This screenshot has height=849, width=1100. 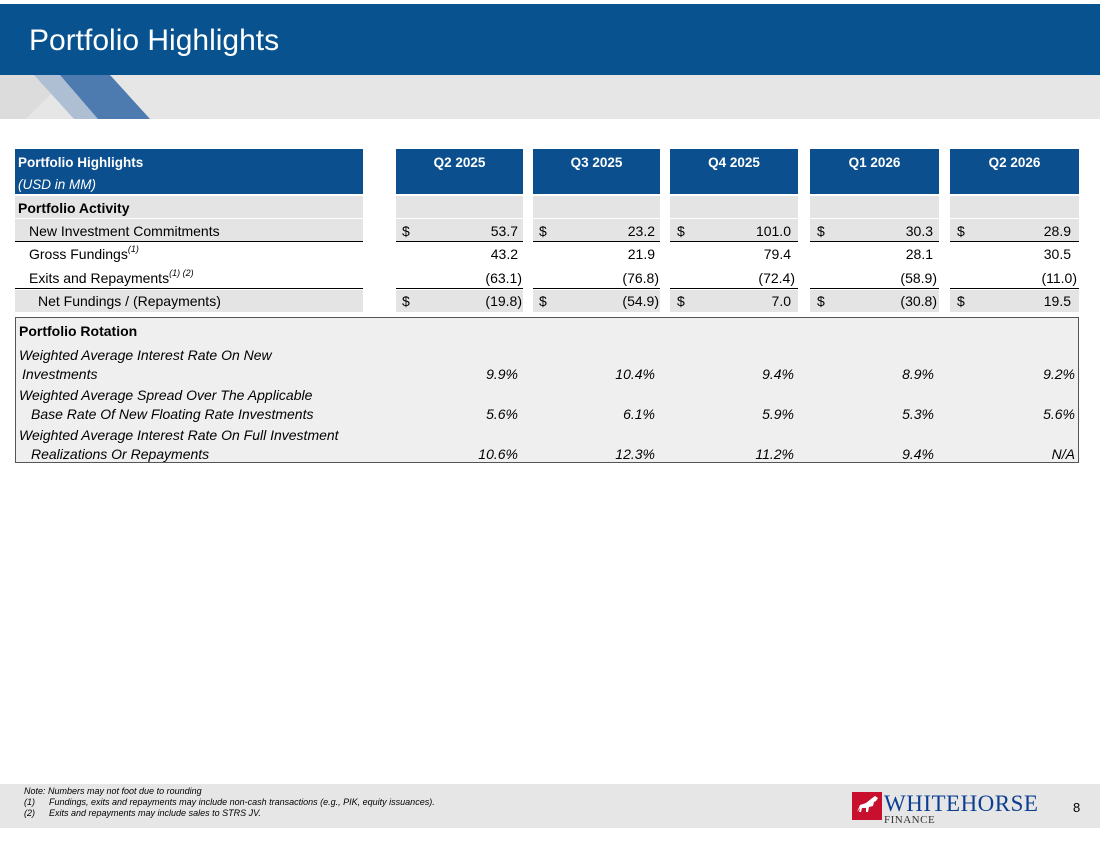 What do you see at coordinates (1063, 454) in the screenshot?
I see `table-cell: N/A` at bounding box center [1063, 454].